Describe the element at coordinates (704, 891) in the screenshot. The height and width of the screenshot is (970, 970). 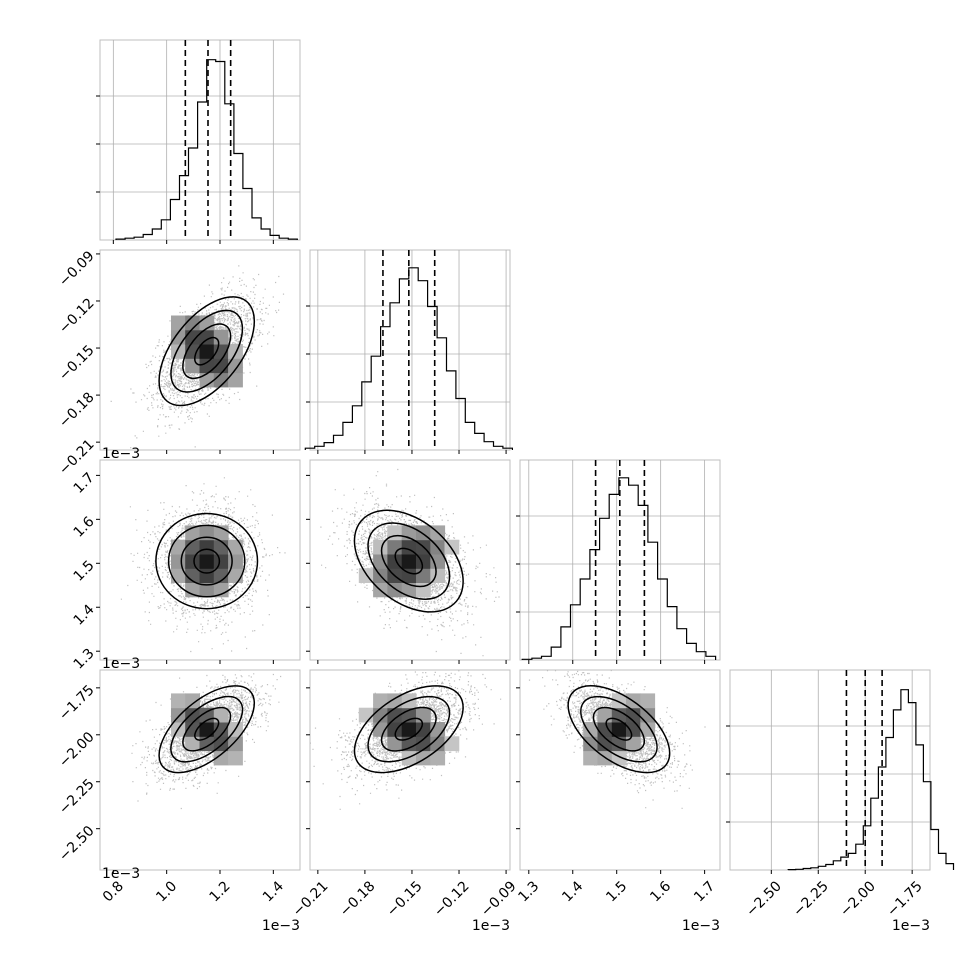
I see `x-tick-label: 1.7` at that location.